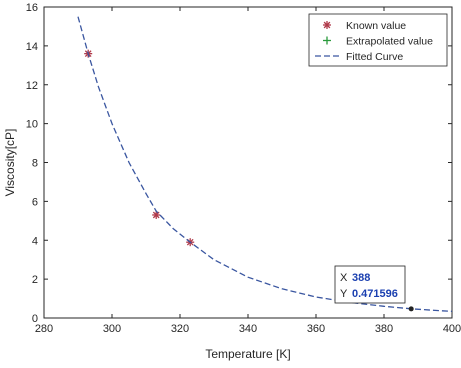  I want to click on datatip-value: 0.471596, so click(375, 294).